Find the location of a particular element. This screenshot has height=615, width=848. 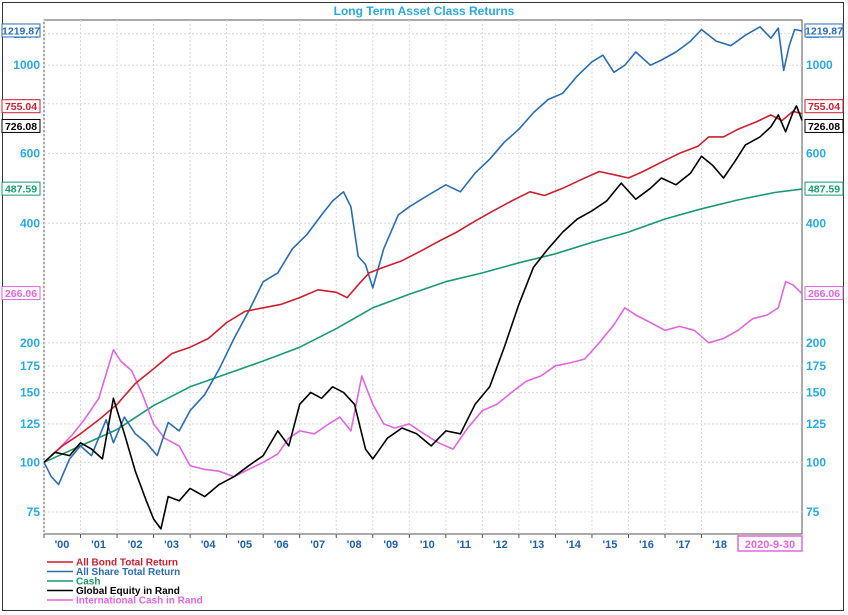

x-tick-label: '12 is located at coordinates (500, 545).